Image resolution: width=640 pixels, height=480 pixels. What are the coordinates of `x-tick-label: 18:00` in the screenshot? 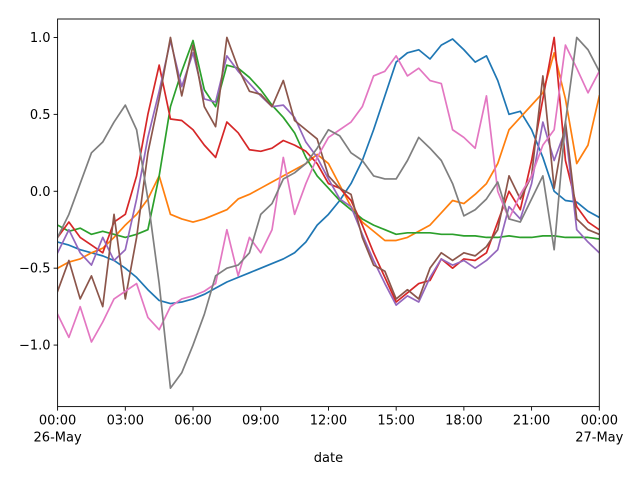 It's located at (463, 421).